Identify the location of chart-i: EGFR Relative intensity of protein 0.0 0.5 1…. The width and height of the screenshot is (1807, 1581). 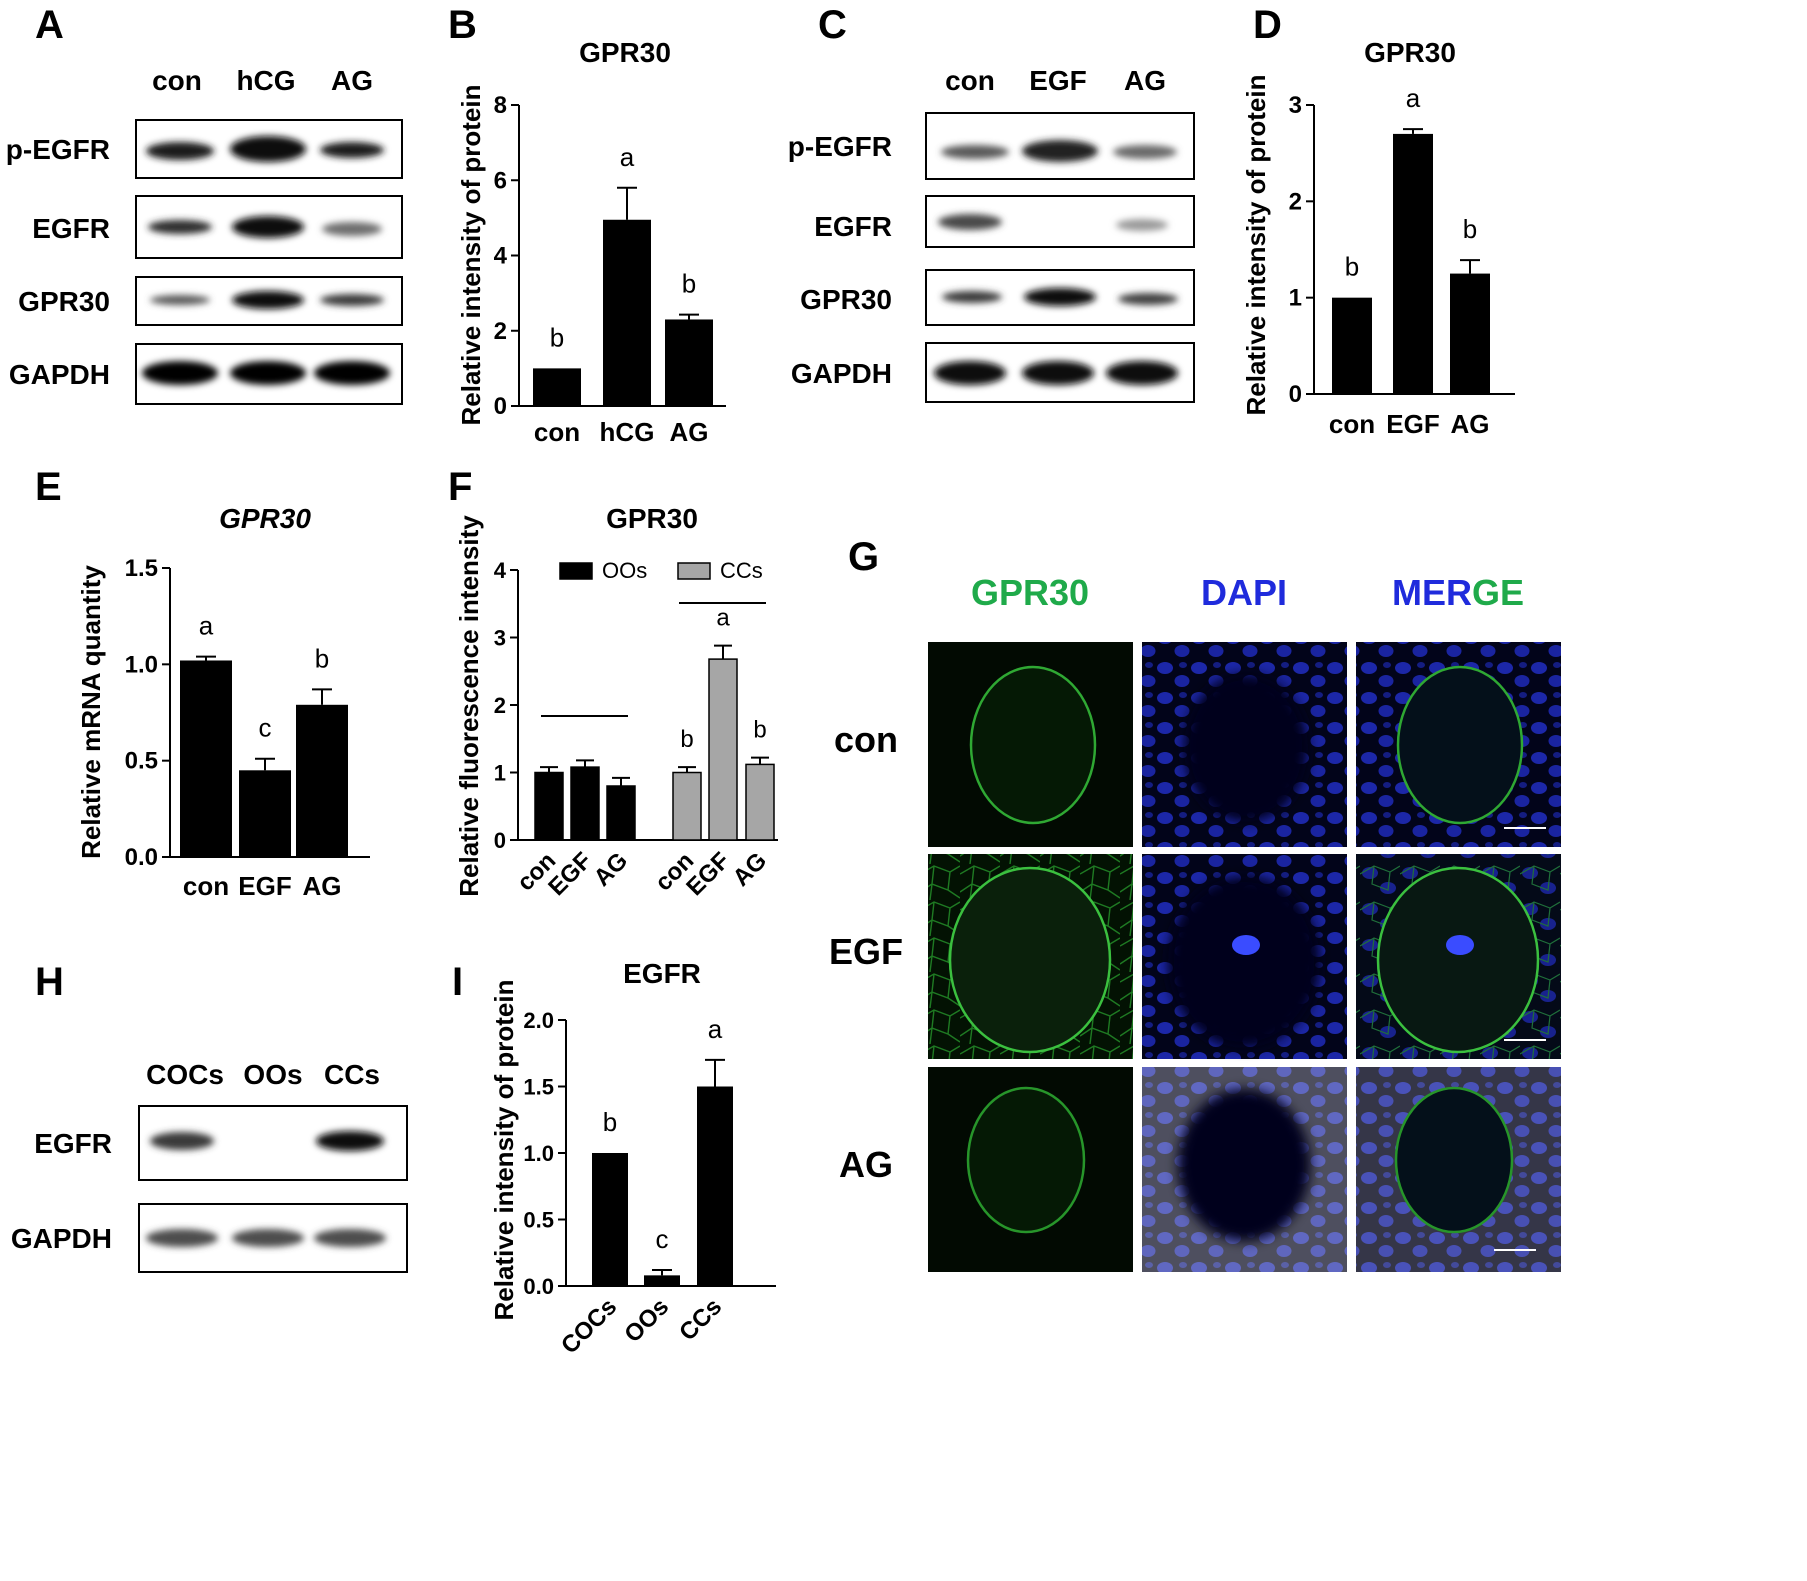
(632, 1158).